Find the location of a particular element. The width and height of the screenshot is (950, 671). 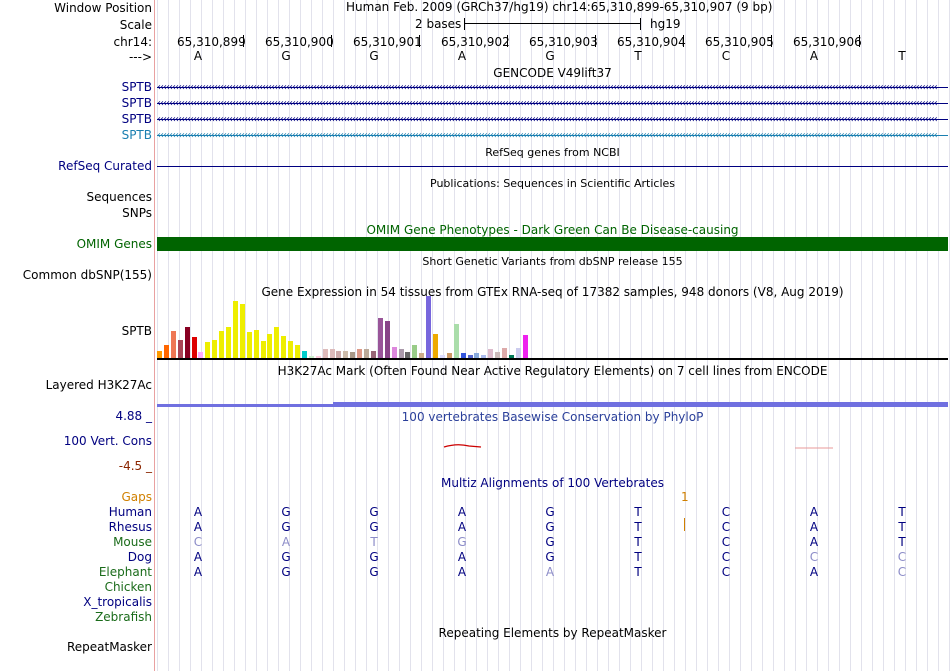

phylop-track-label: 100 Vert. Cons is located at coordinates (107, 441).